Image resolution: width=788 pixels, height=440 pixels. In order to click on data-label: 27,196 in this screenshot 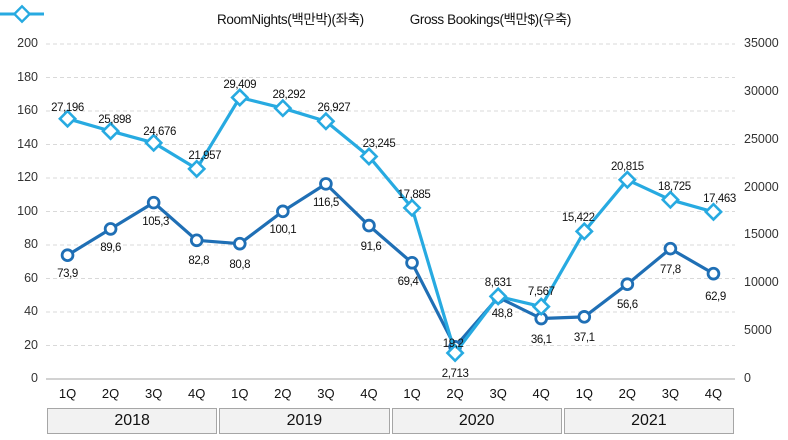, I will do `click(67, 107)`.